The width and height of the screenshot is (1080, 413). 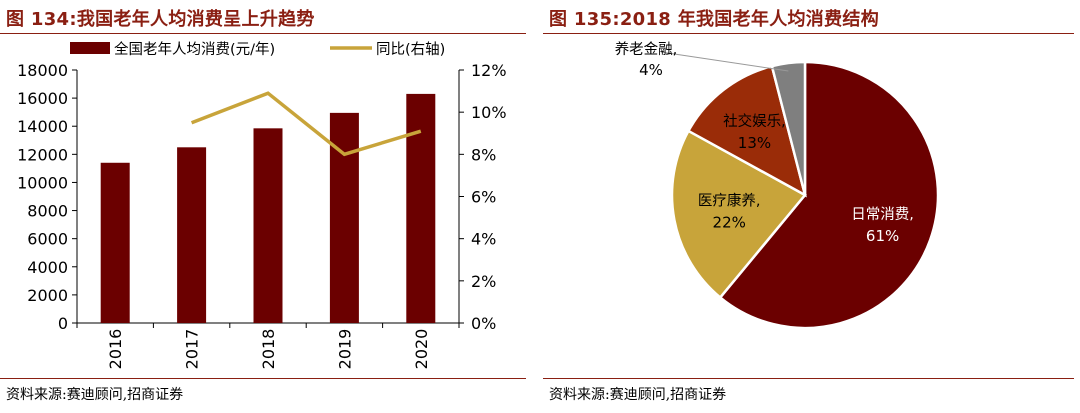 I want to click on legend-bar-label: 全国老年人均消费(元/年), so click(x=194, y=49).